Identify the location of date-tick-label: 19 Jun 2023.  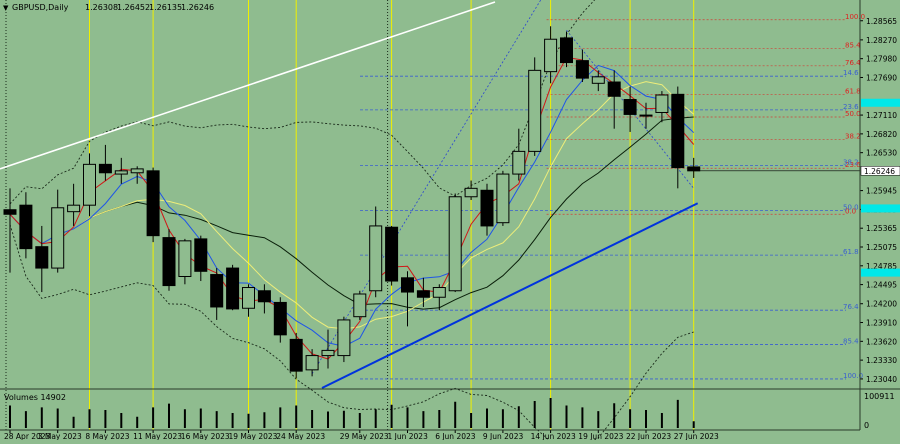
(600, 436).